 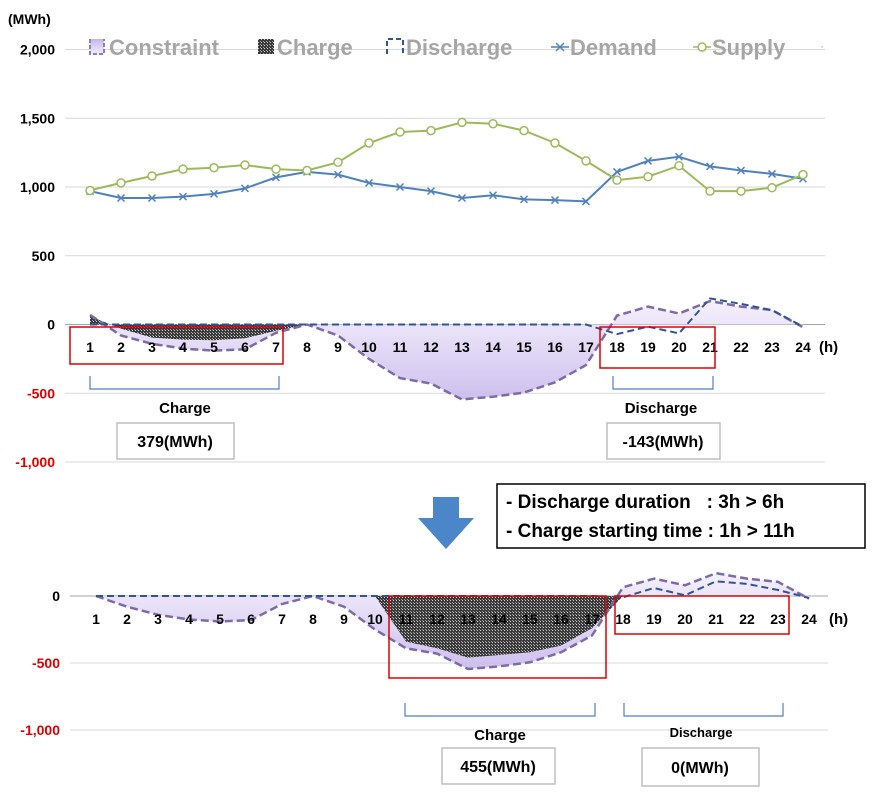 I want to click on bottom-y-tick-labels: 0 -500 -1,000, so click(x=40, y=663).